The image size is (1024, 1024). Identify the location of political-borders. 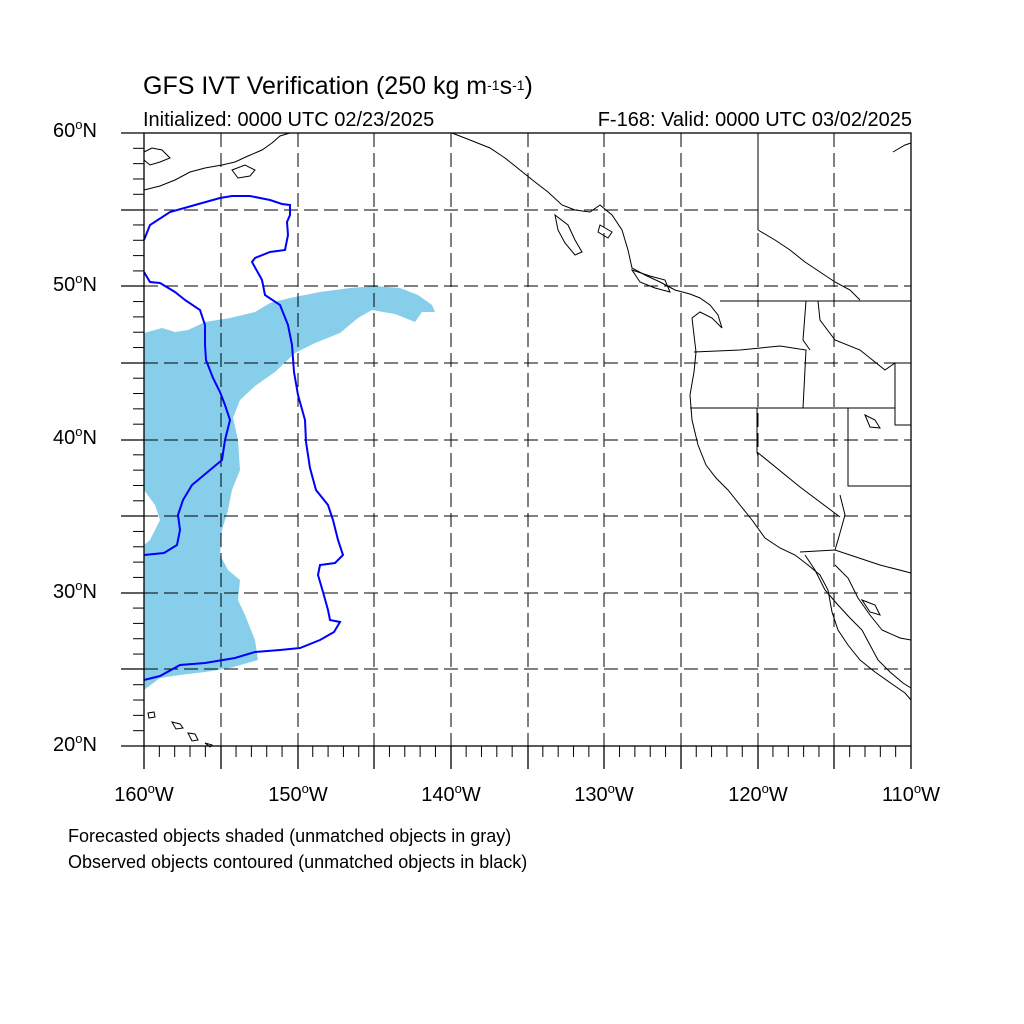
(801, 353).